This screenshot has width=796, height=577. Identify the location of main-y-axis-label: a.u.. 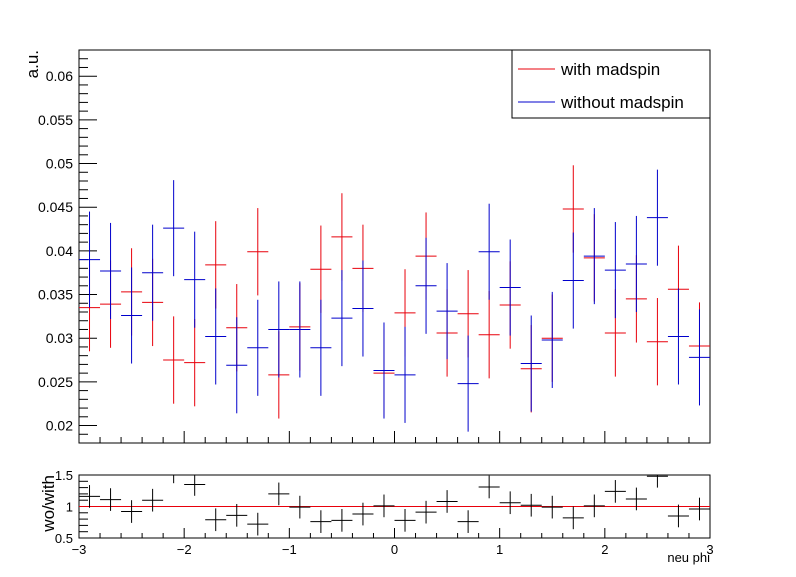
(32, 64).